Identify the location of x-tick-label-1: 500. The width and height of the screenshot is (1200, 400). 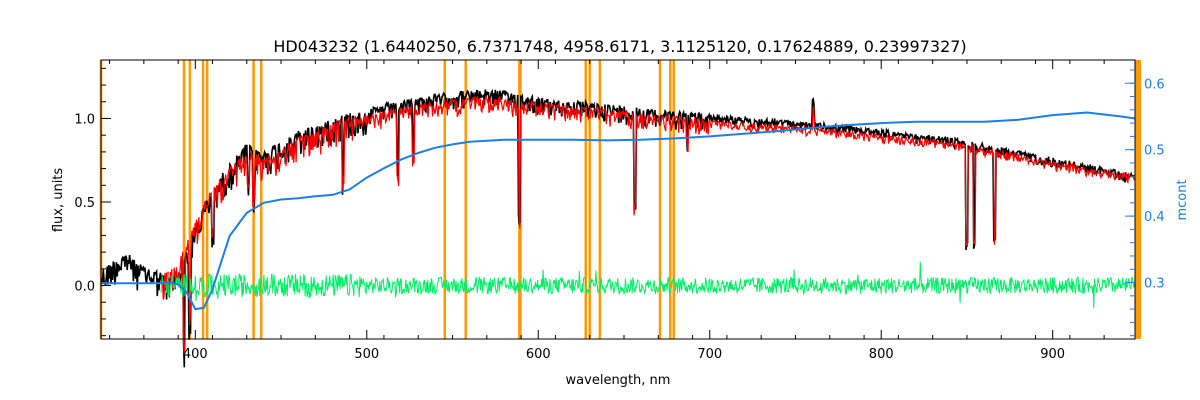
(366, 354).